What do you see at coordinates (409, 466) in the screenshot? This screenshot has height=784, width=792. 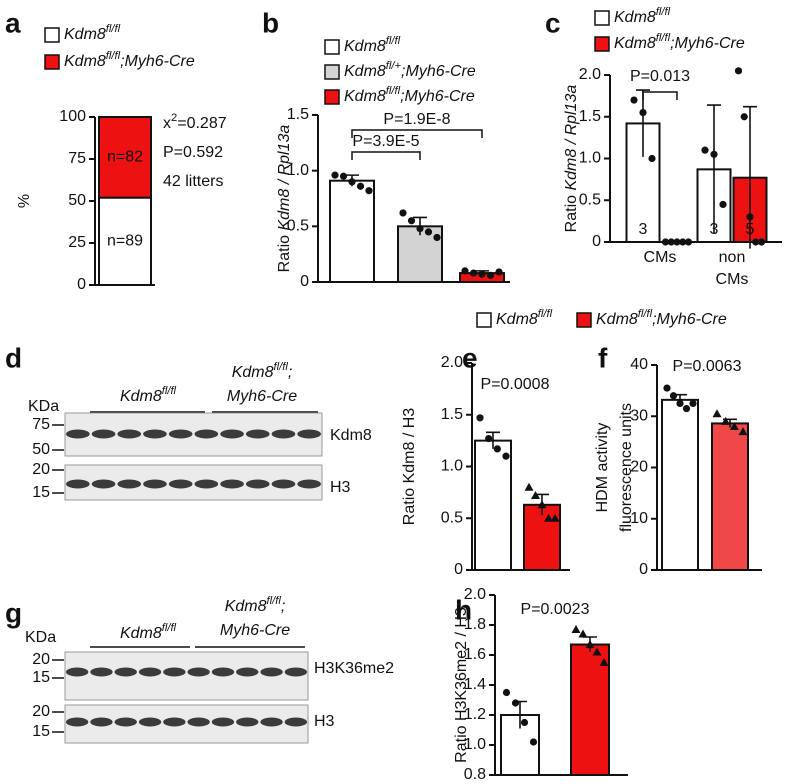 I see `y-axis-label: Ratio Kdm8 / H3` at bounding box center [409, 466].